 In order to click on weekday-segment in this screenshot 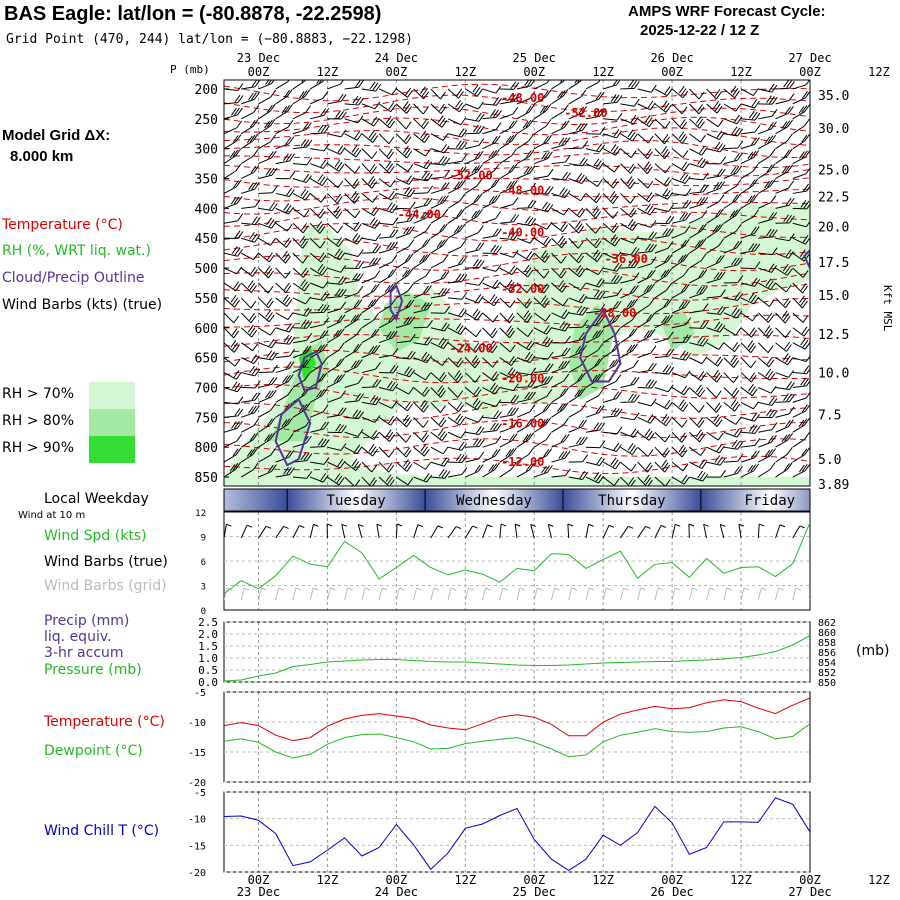, I will do `click(494, 500)`.